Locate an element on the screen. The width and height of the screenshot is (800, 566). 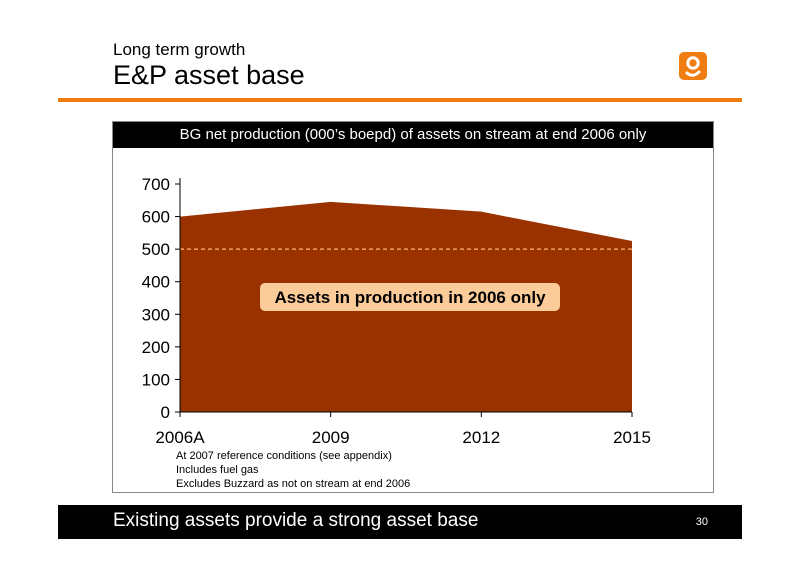
y-tick-label: 700 is located at coordinates (156, 184).